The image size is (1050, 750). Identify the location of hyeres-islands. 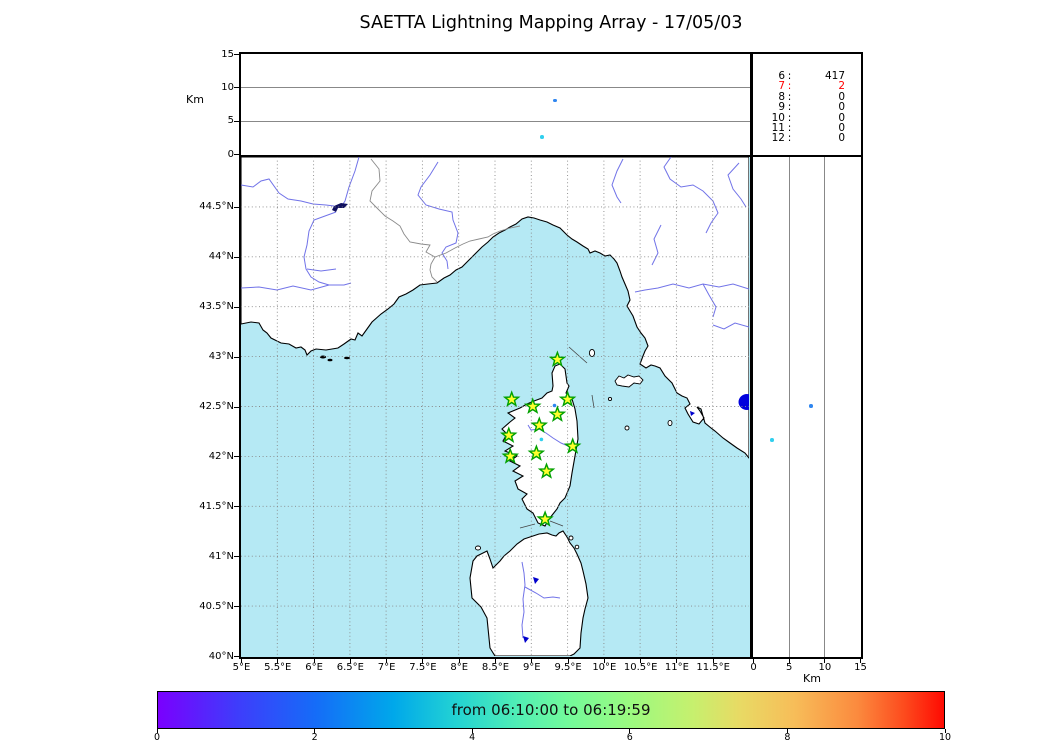
(334, 358).